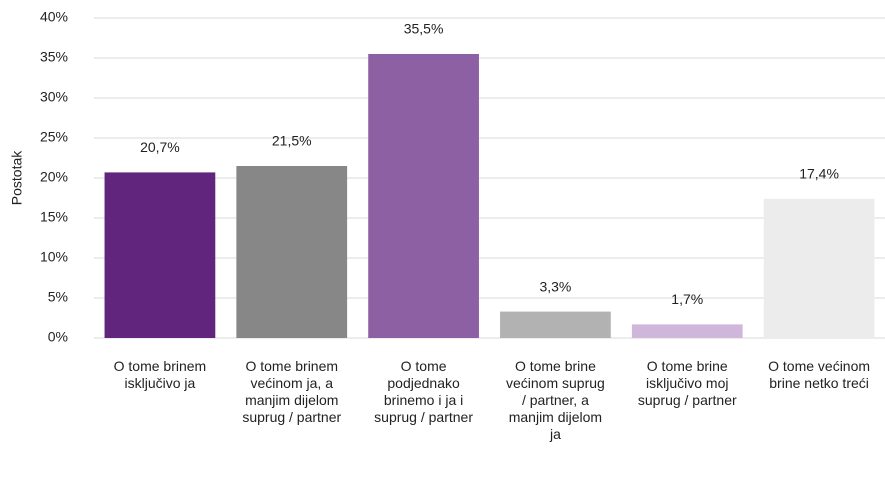  What do you see at coordinates (819, 174) in the screenshot?
I see `data-label: 17,4%` at bounding box center [819, 174].